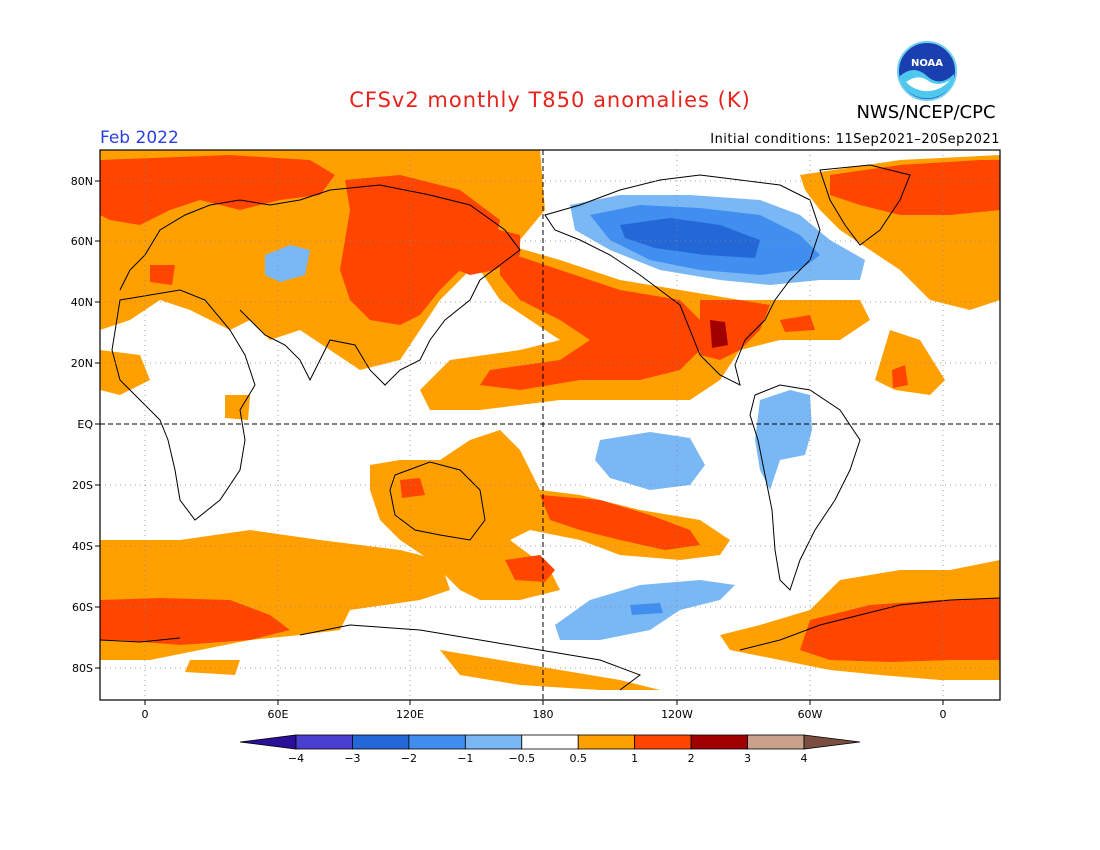 This screenshot has width=1100, height=850. I want to click on colorbar: −4 −3 −2 −1 −0.5 0.5 1 2 3 4, so click(550, 749).